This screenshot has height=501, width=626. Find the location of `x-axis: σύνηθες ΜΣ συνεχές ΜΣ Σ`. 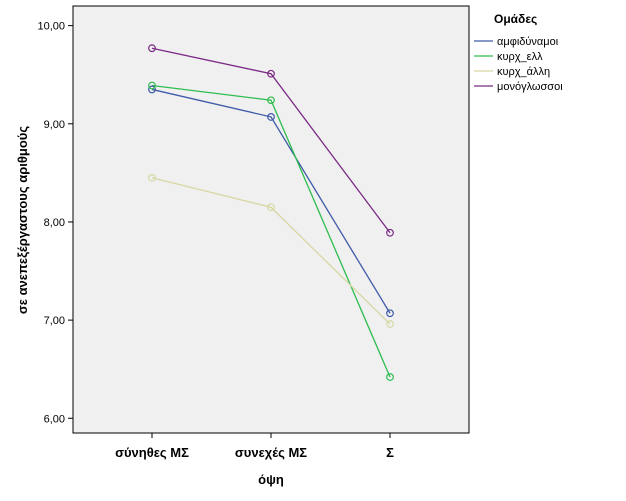

x-axis: σύνηθες ΜΣ συνεχές ΜΣ Σ is located at coordinates (254, 446).